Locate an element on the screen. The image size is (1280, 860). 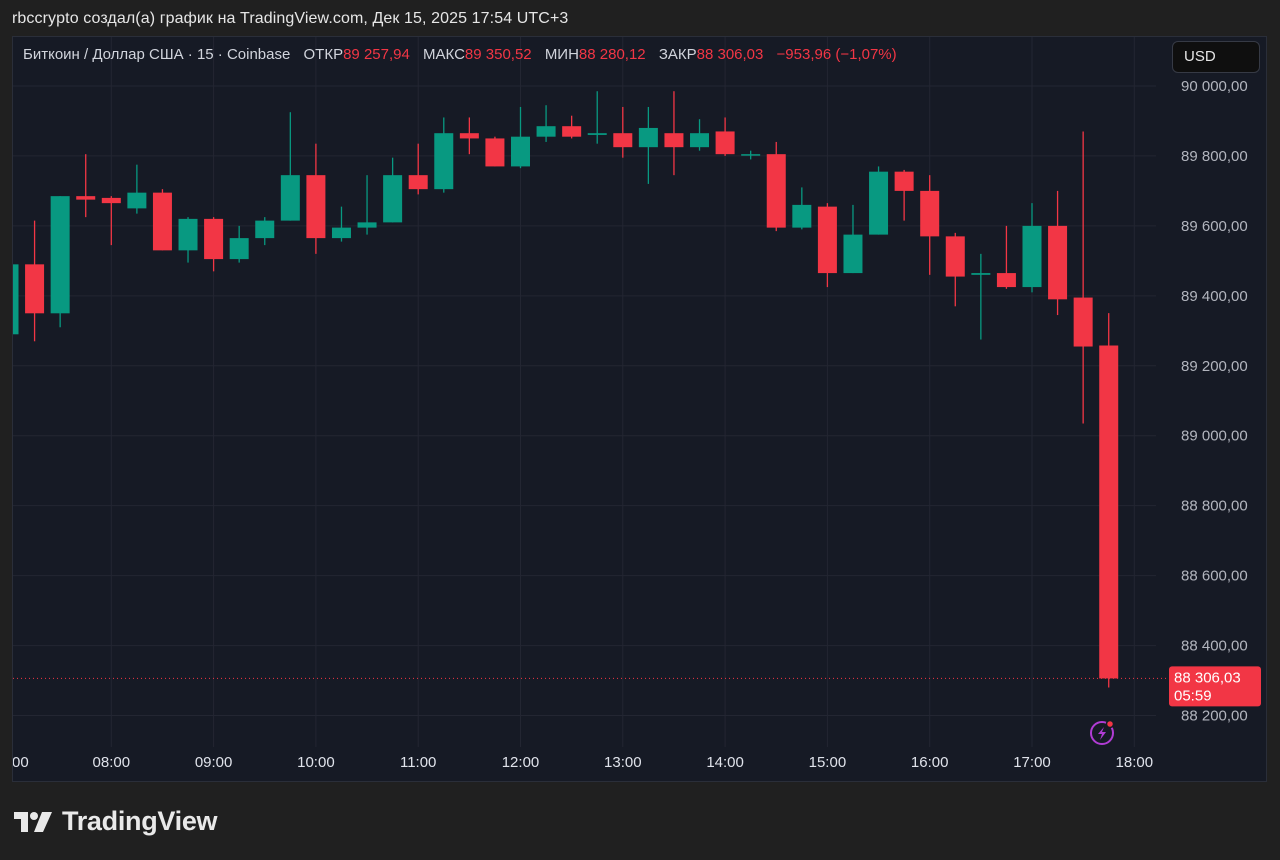
bar-countdown: 05:59 is located at coordinates (1193, 695).